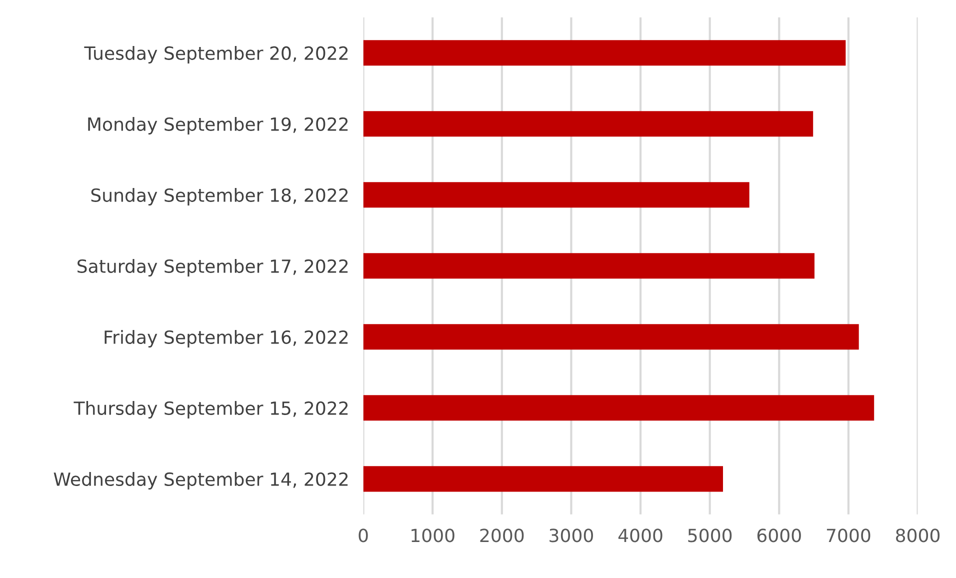 The height and width of the screenshot is (578, 956). What do you see at coordinates (779, 535) in the screenshot?
I see `x-tick-label: 6000` at bounding box center [779, 535].